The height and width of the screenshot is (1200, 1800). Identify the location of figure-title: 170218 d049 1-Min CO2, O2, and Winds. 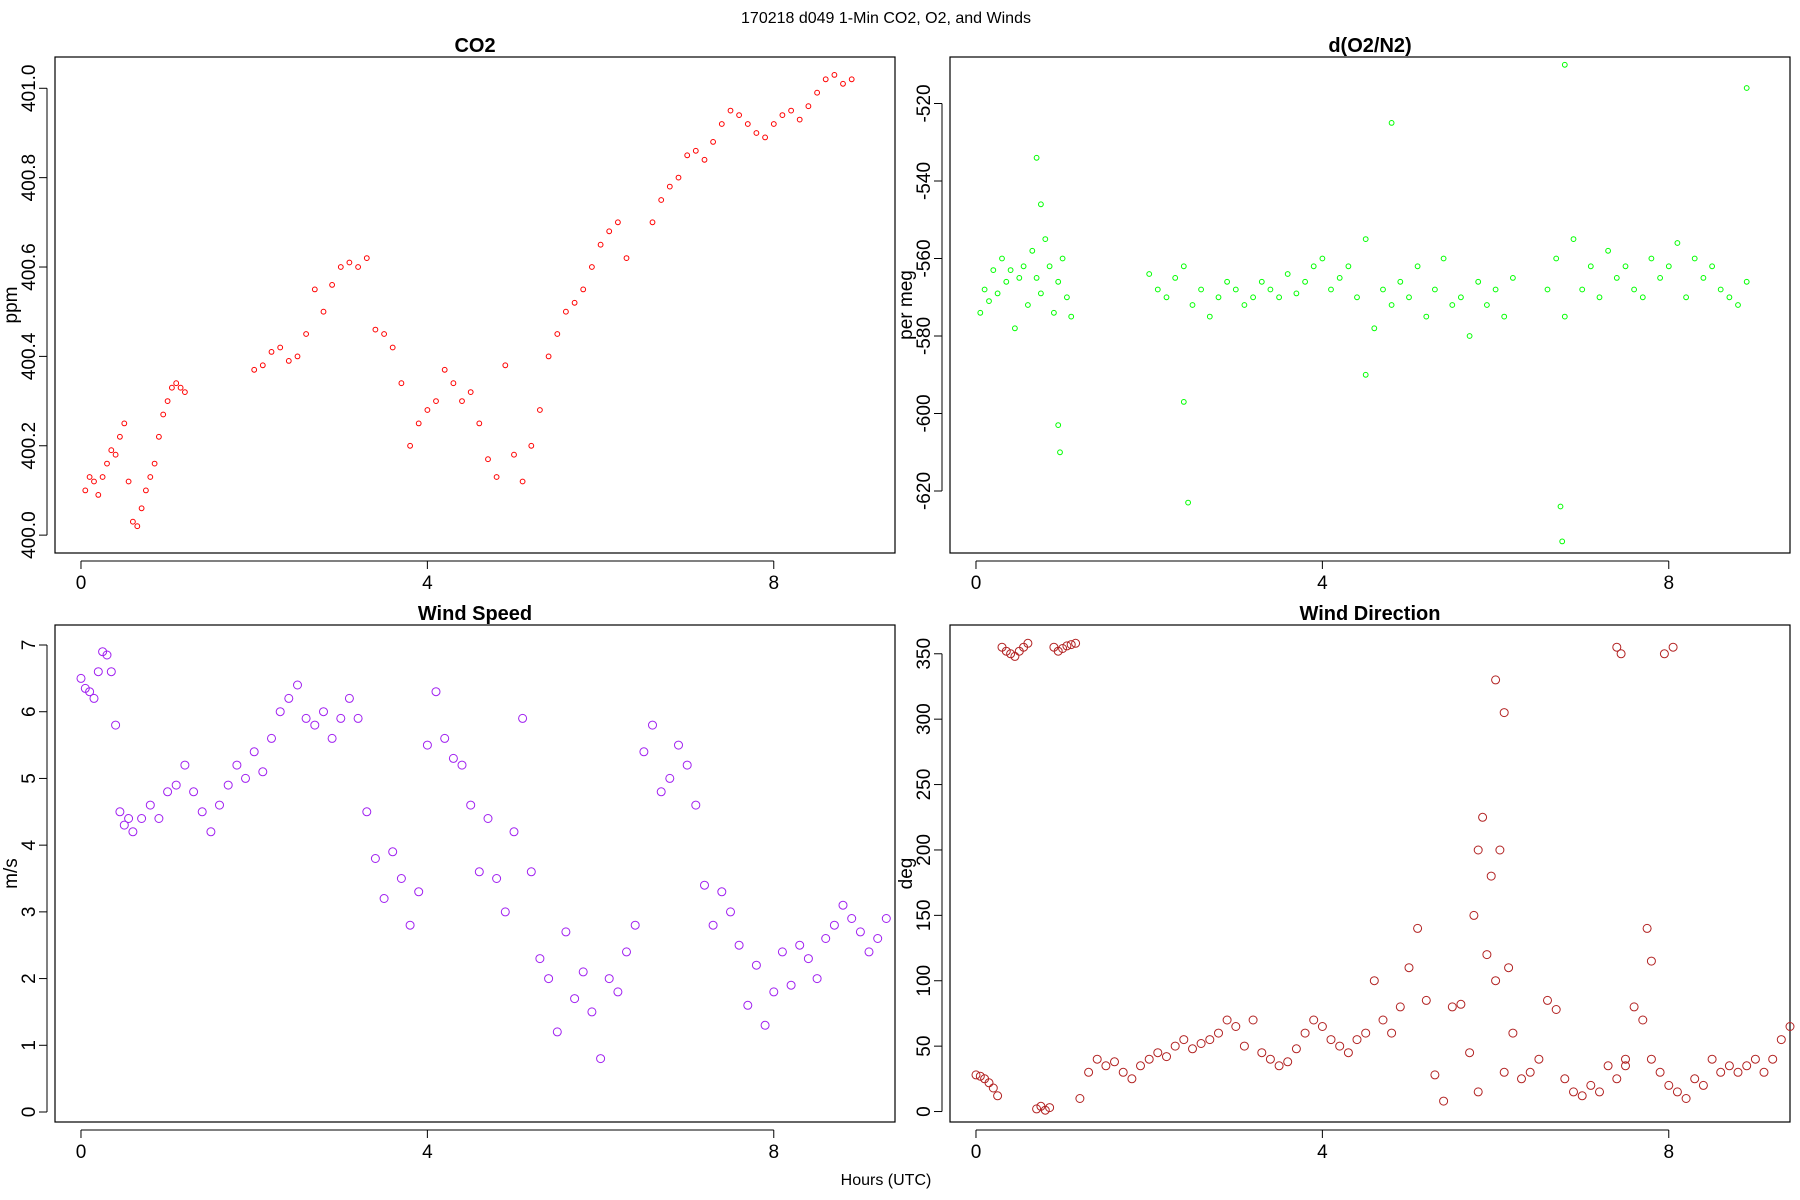
(886, 18).